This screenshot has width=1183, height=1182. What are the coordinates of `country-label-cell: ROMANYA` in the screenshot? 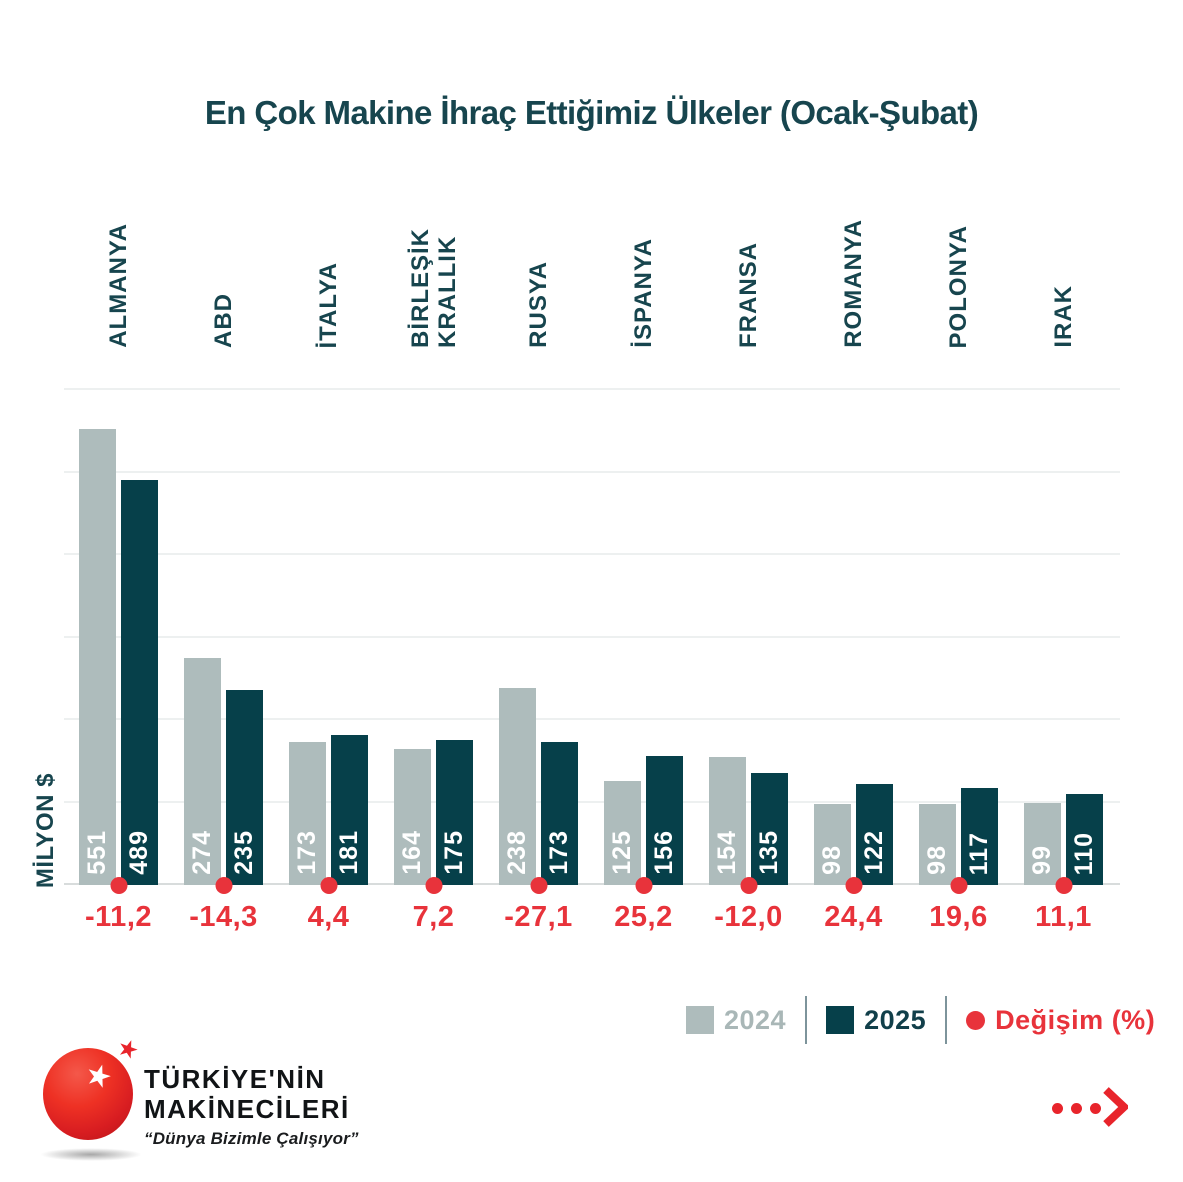 It's located at (853, 283).